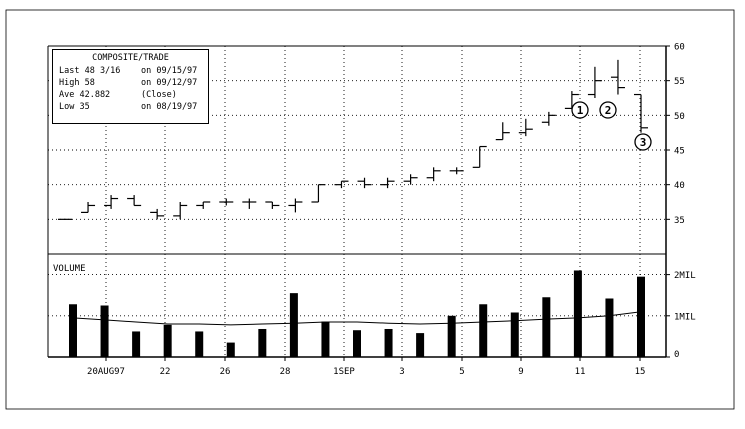  I want to click on info-label: Last 48 3/16, so click(90, 71).